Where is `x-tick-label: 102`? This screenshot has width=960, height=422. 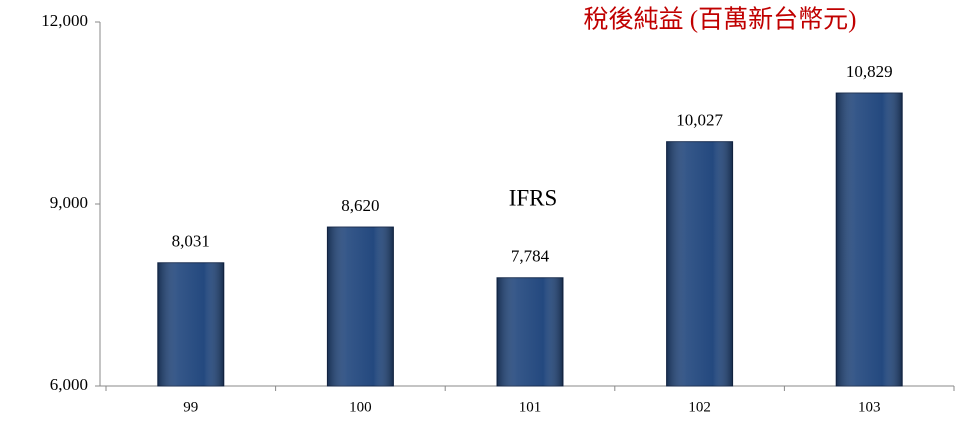
x-tick-label: 102 is located at coordinates (699, 407).